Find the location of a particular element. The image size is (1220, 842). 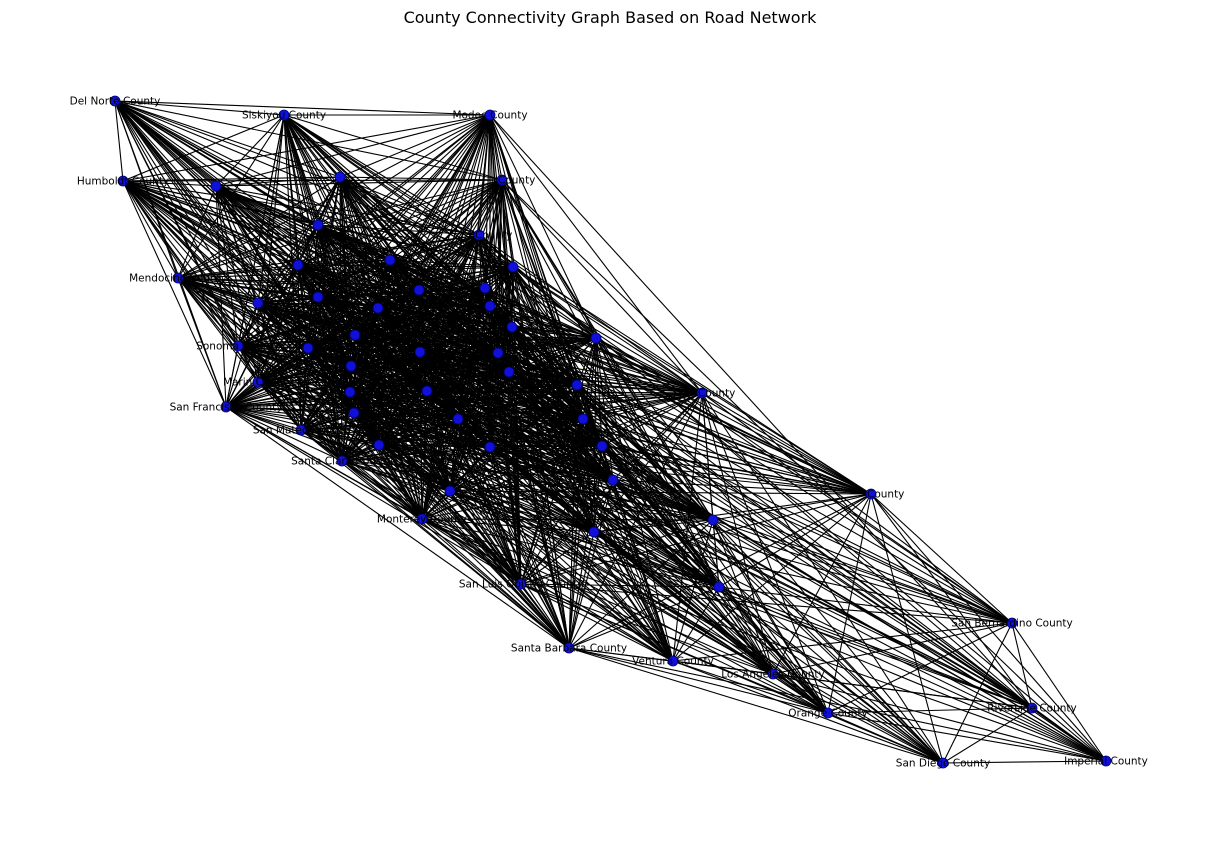

edge-san-luis-obispo-los-angeles is located at coordinates (647, 629).